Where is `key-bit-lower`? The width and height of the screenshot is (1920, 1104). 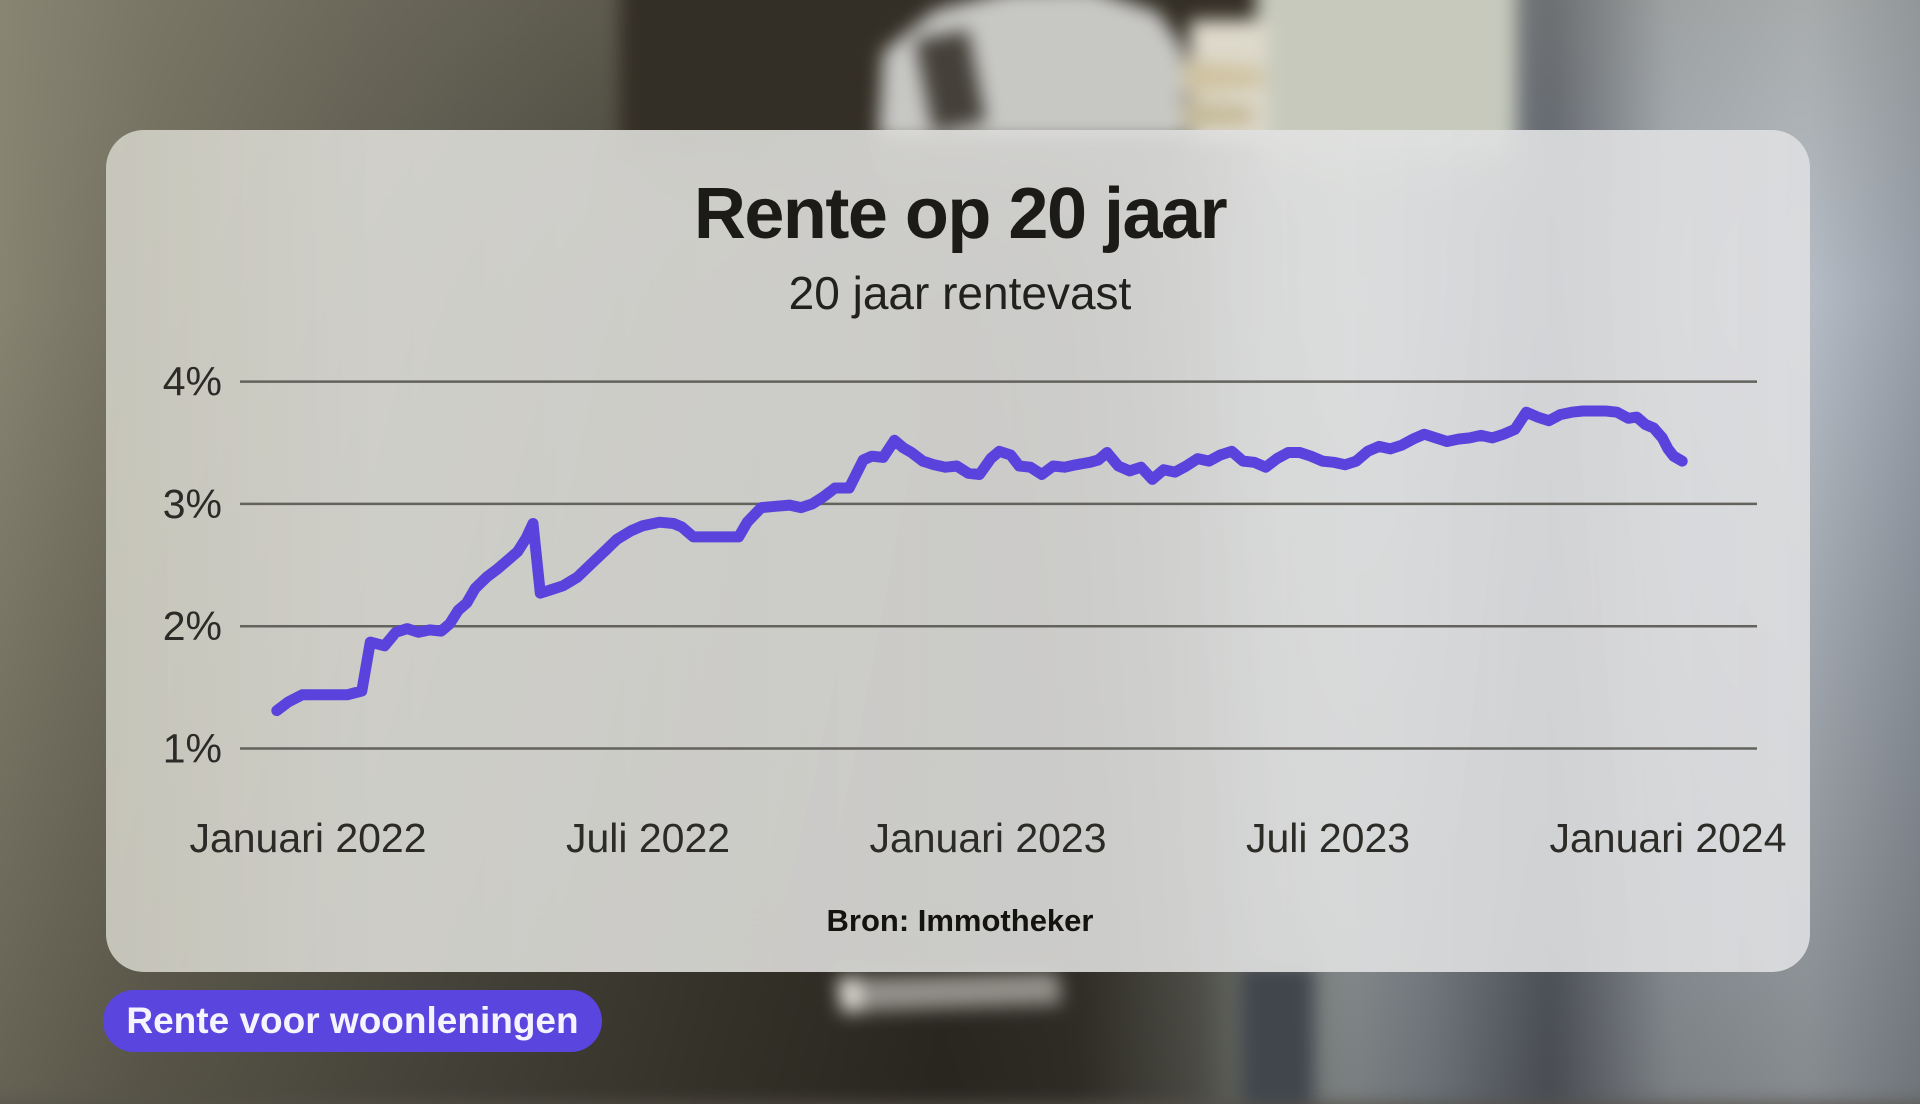 key-bit-lower is located at coordinates (1218, 115).